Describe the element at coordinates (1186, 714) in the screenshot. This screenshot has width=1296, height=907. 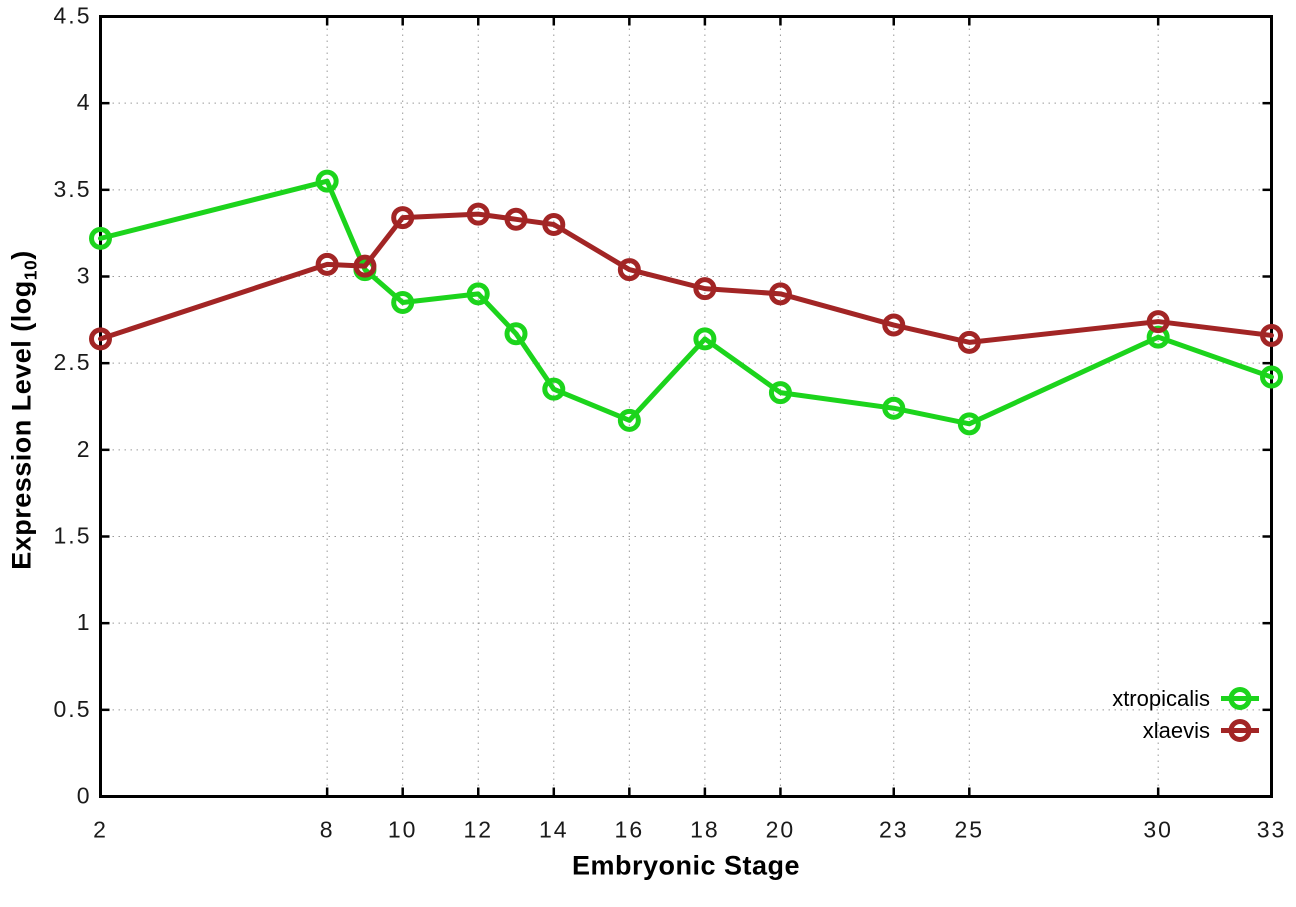
I see `legend: xtropicalis xlaevis` at that location.